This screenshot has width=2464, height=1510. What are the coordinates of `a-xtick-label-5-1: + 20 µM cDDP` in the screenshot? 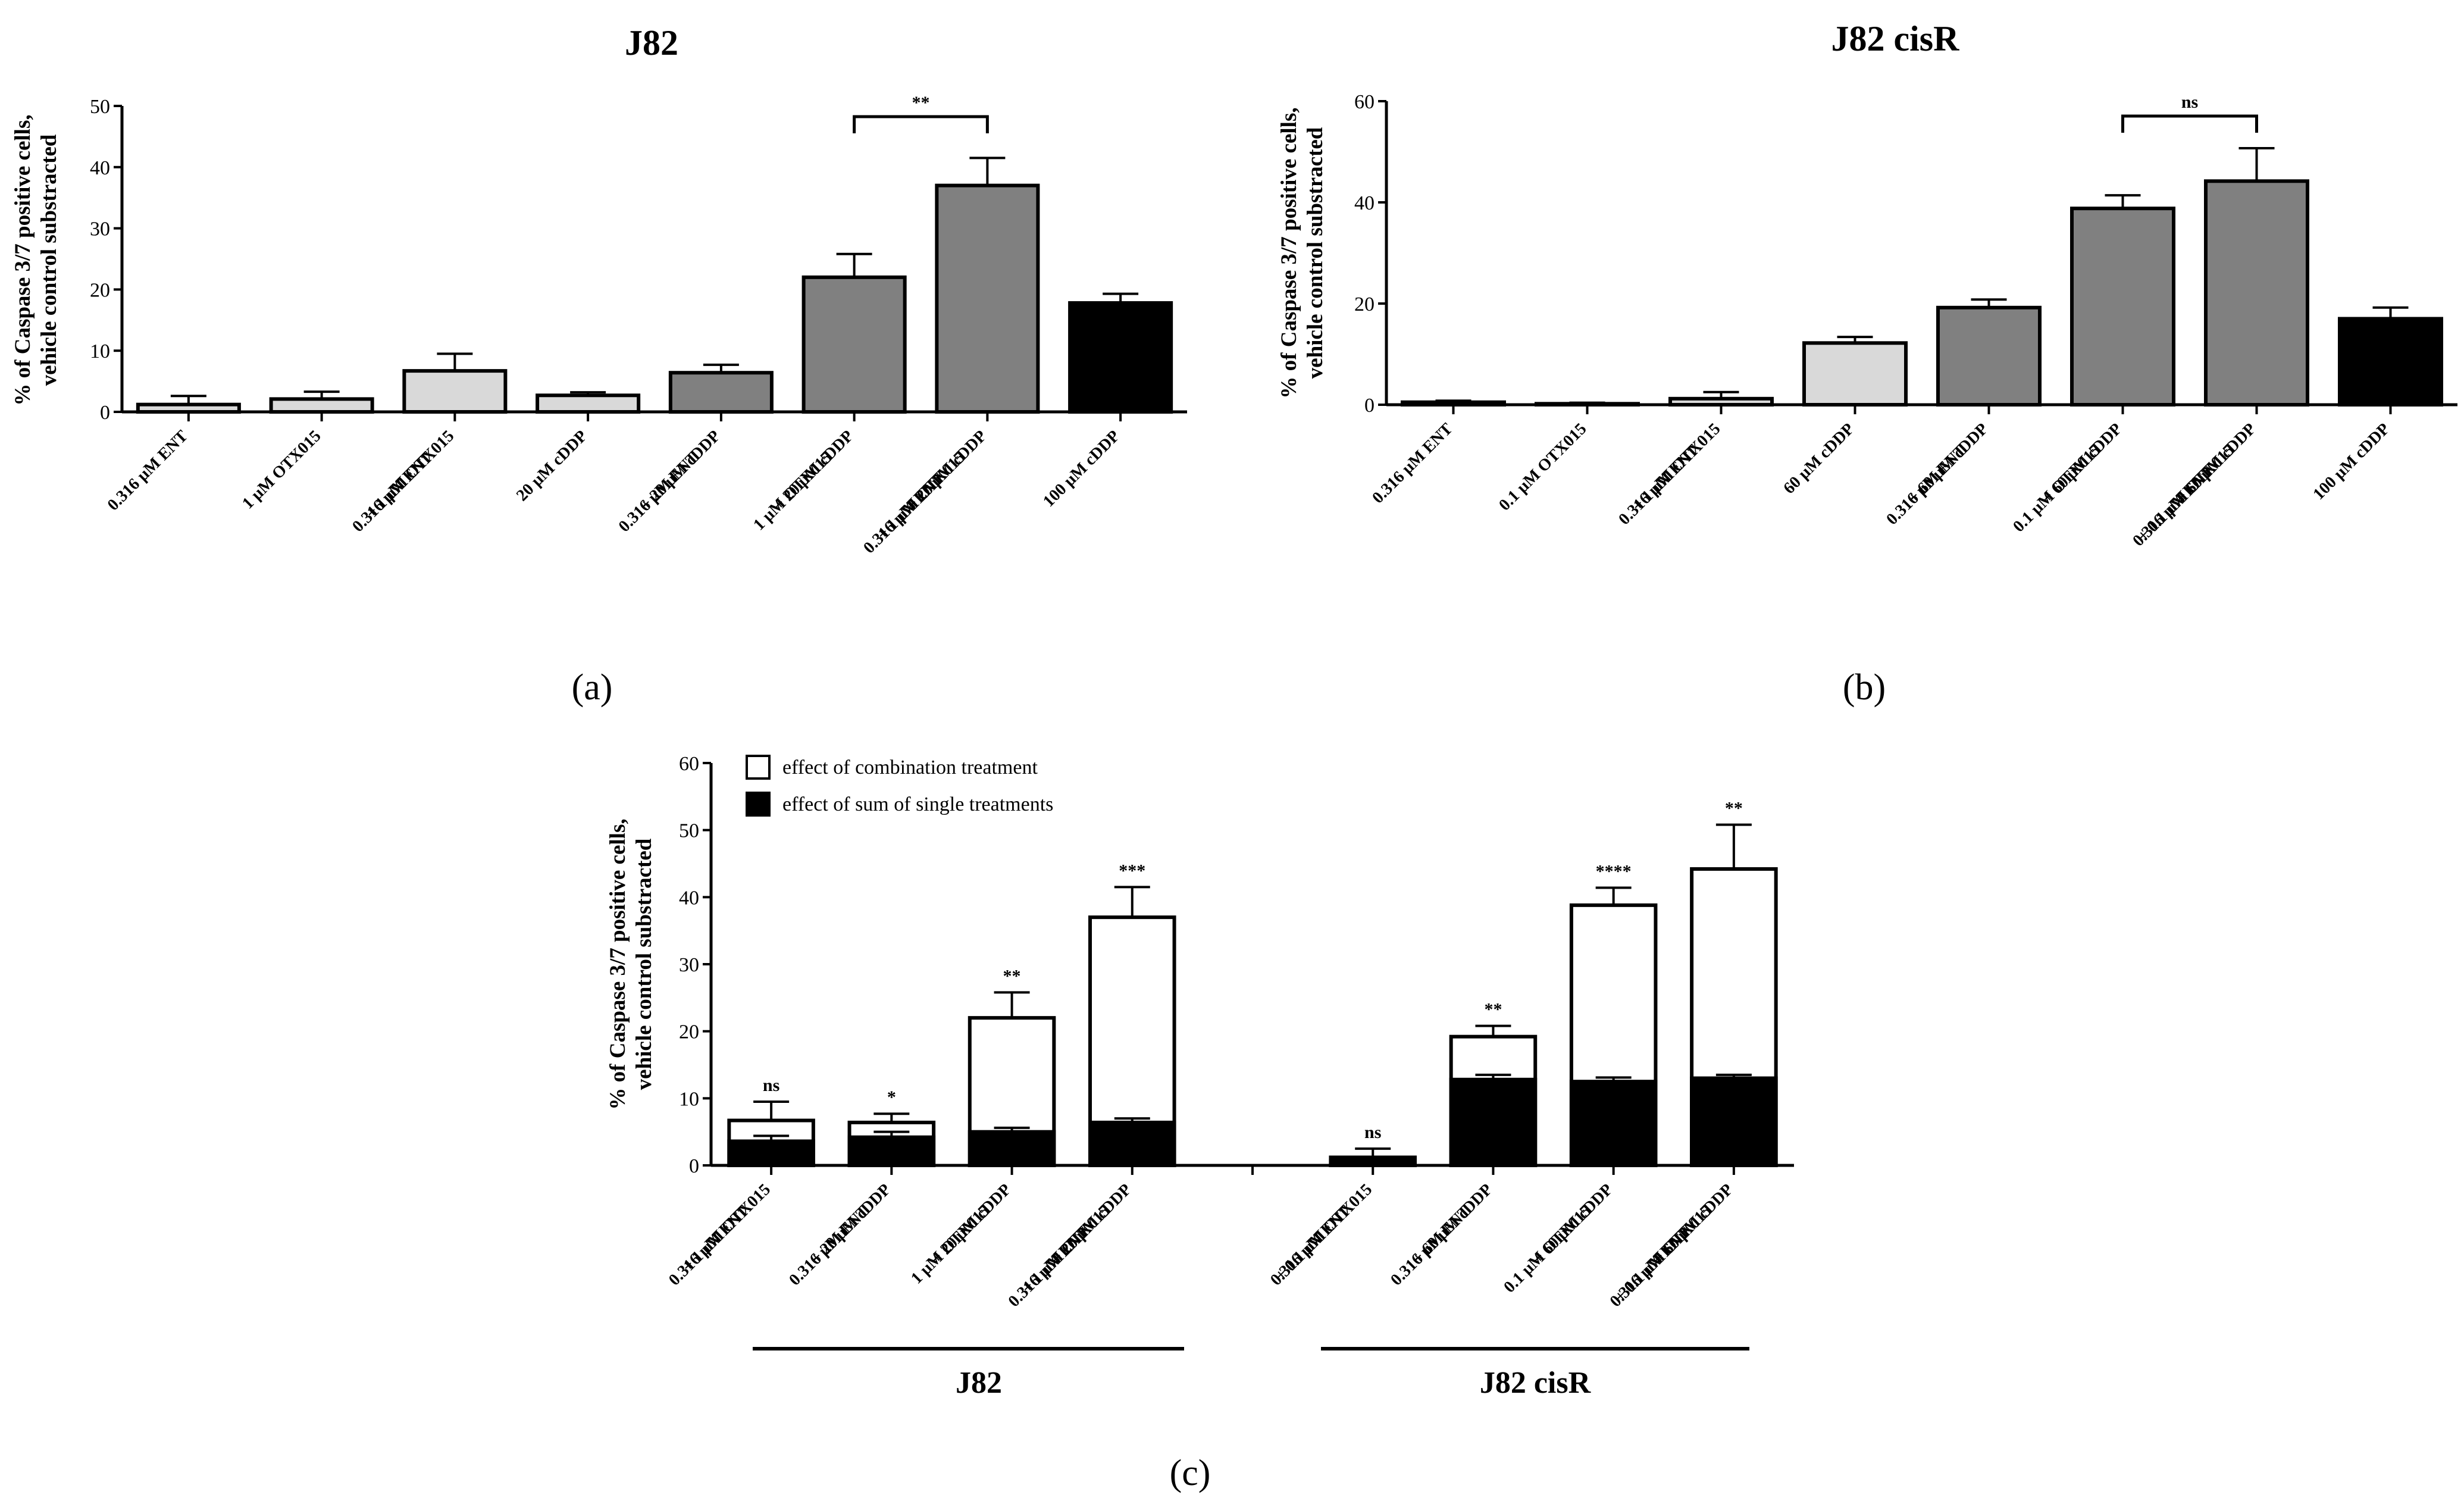 It's located at (813, 470).